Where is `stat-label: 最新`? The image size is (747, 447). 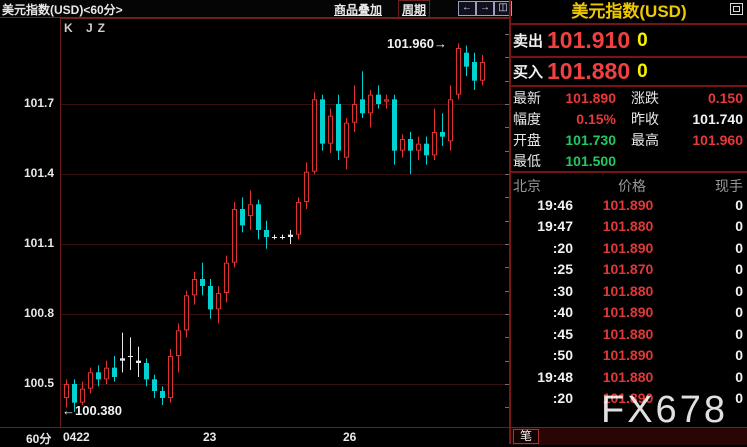
stat-label: 最新 is located at coordinates (527, 97).